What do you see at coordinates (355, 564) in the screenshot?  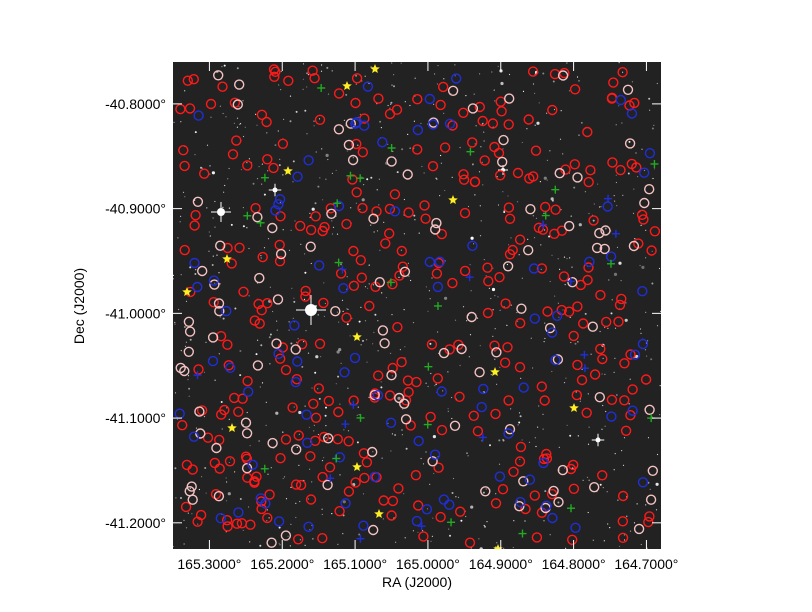 I see `x-tick-label: 165.1000°` at bounding box center [355, 564].